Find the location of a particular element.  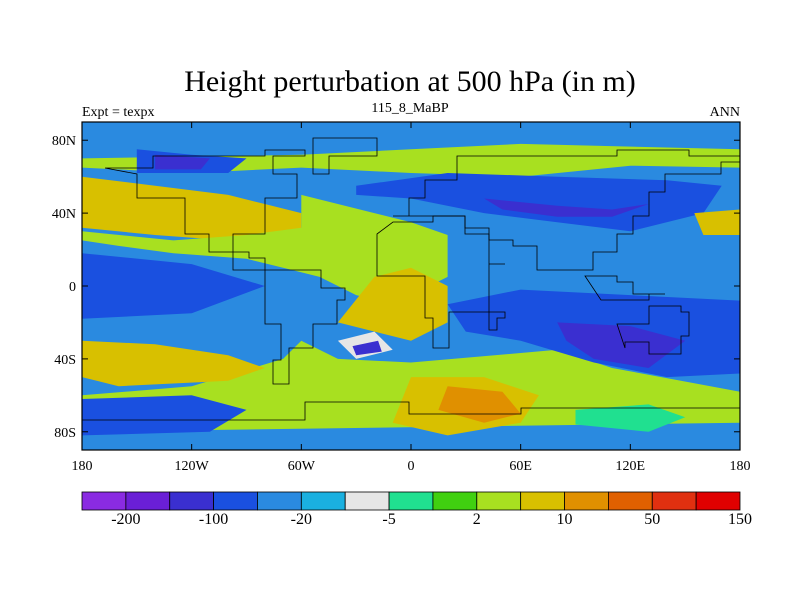

y-tick-label: 80S is located at coordinates (65, 433).